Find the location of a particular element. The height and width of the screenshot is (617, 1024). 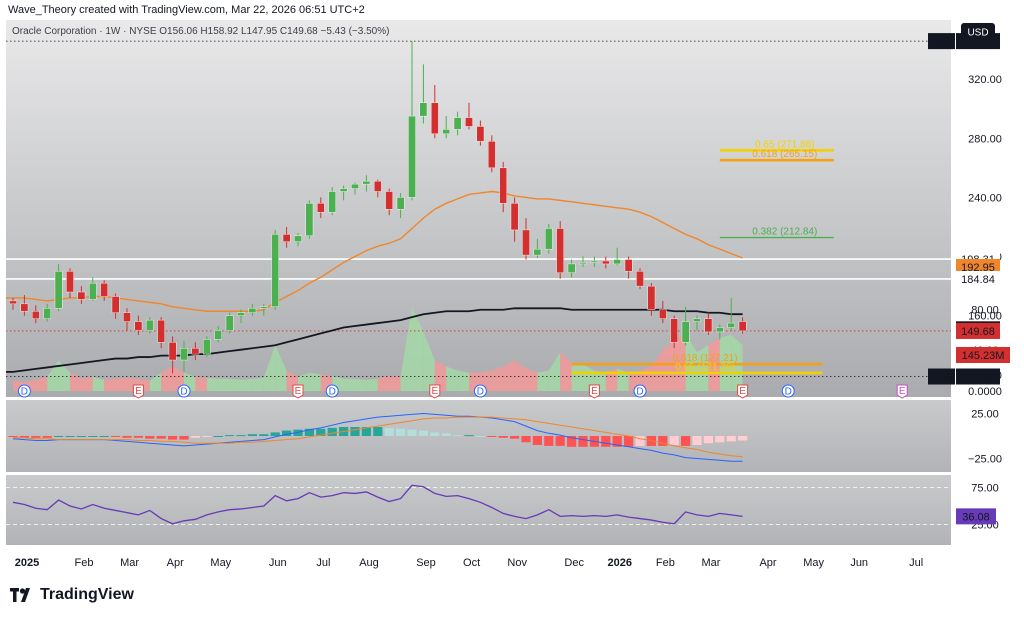

tradingview-logo-icon is located at coordinates (20, 595).